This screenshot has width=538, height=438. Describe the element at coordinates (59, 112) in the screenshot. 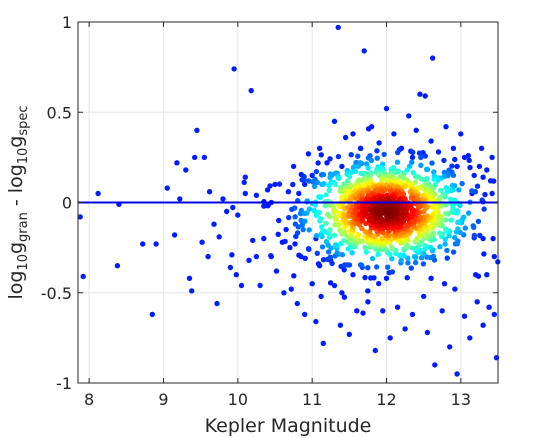

I see `y-tick-label: 0.5` at that location.